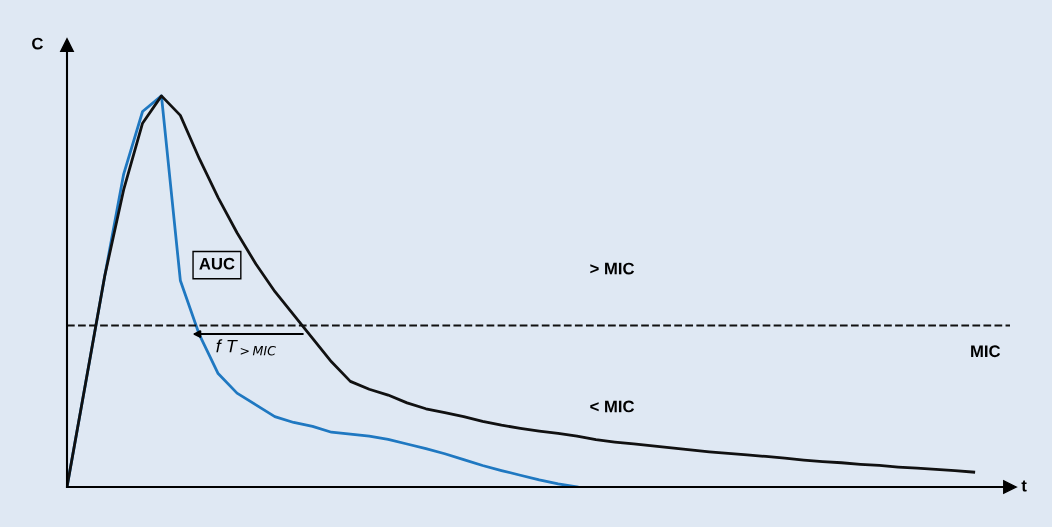 The height and width of the screenshot is (527, 1052). I want to click on annotation: f T$_{>MIC}$, so click(246, 347).